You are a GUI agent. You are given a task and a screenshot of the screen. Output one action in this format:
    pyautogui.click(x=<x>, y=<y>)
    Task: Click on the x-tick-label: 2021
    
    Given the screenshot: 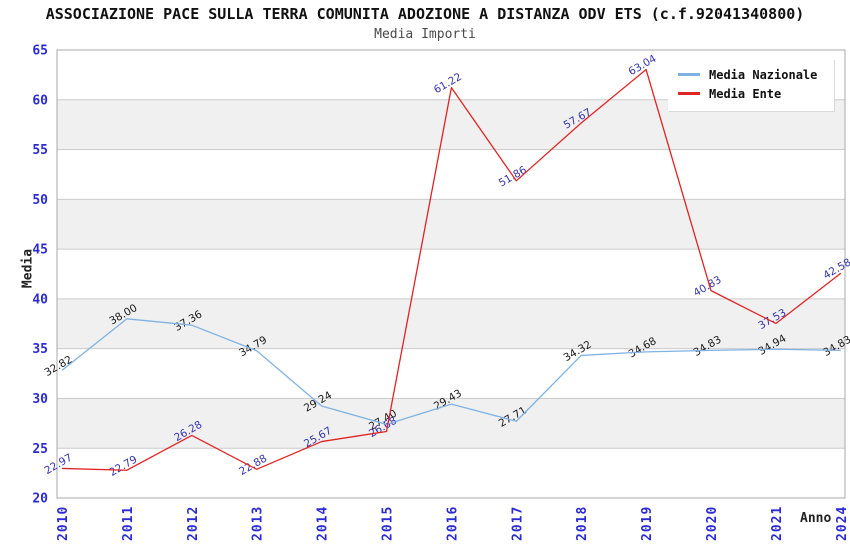 What is the action you would take?
    pyautogui.click(x=777, y=523)
    